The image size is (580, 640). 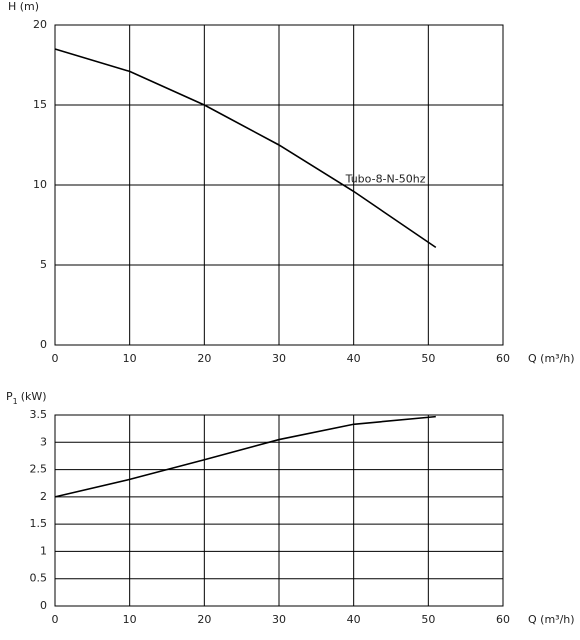 What do you see at coordinates (9, 396) in the screenshot?
I see `y-axis-label-main: P` at bounding box center [9, 396].